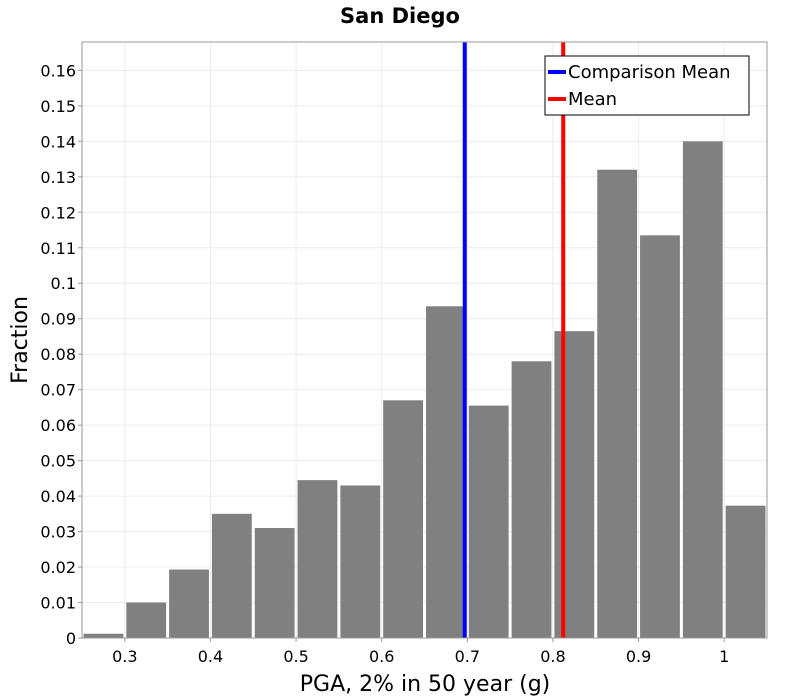 The width and height of the screenshot is (800, 700). What do you see at coordinates (210, 656) in the screenshot?
I see `x-tick-label: 0.4` at bounding box center [210, 656].